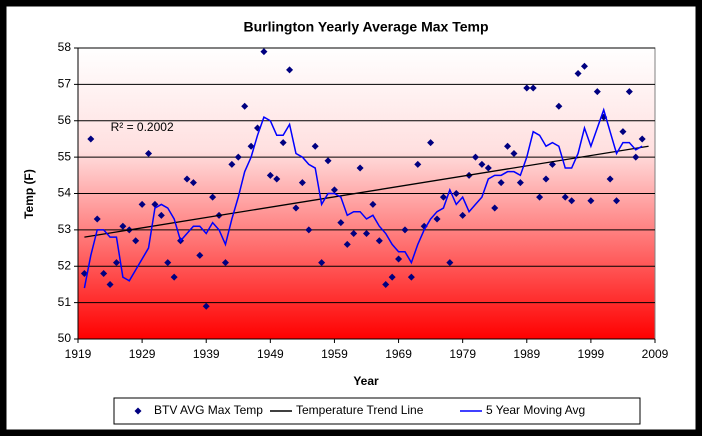 This screenshot has width=702, height=436. I want to click on legend-label: Temperature Trend Line, so click(360, 410).